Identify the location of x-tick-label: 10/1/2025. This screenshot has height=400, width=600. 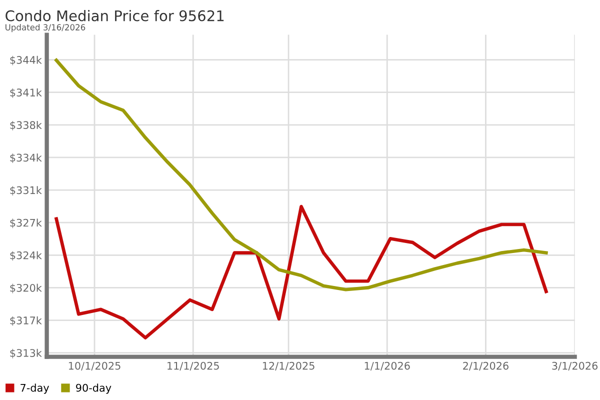
(94, 366).